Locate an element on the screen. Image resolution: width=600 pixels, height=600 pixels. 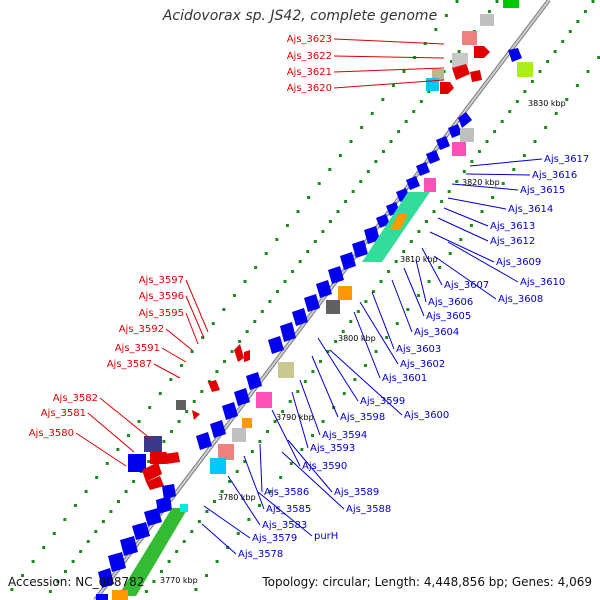
kbp-tick-label: 3790 kbp is located at coordinates (295, 417).